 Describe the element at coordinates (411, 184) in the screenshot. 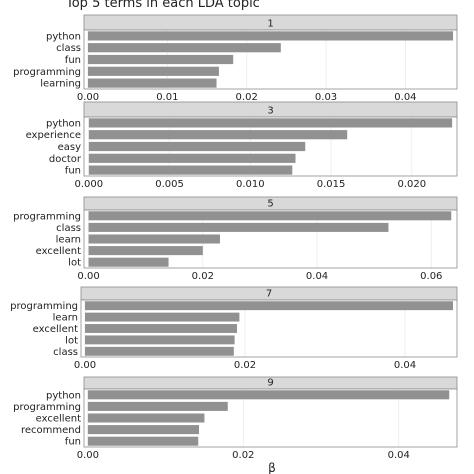

I see `x-tick-label: 0.020` at that location.